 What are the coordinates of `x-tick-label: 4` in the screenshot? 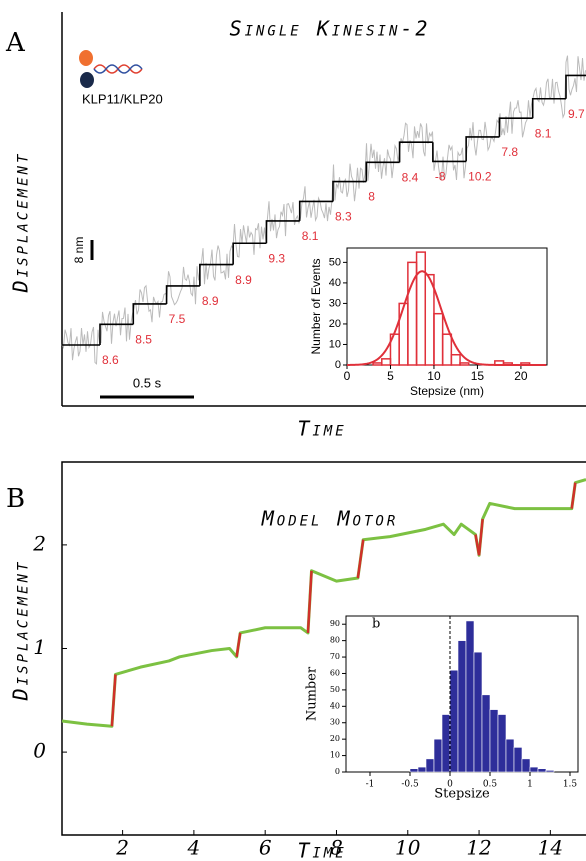 It's located at (194, 848).